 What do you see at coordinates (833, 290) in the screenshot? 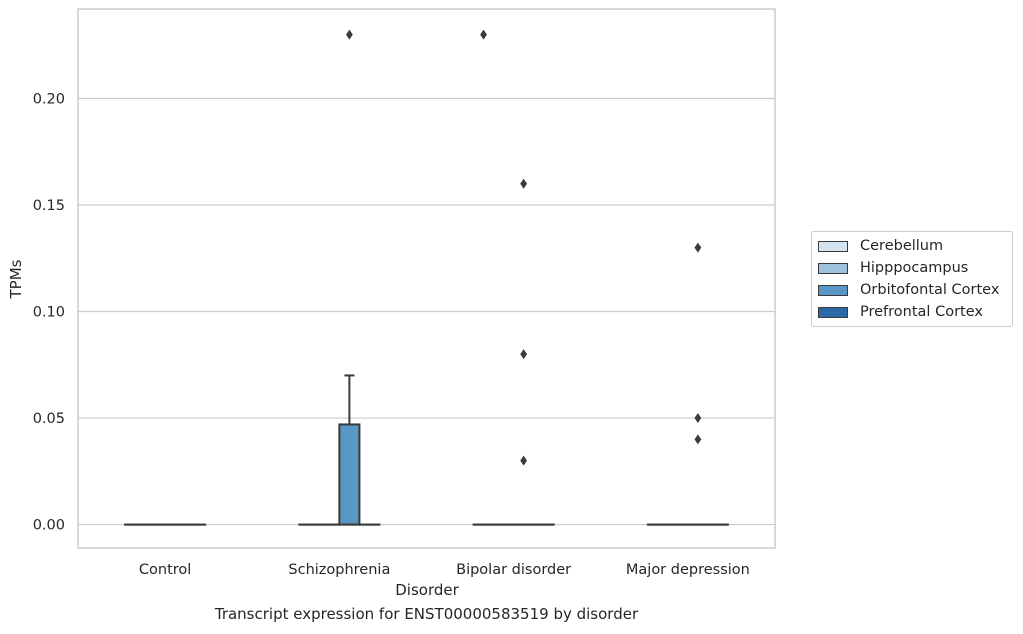
I see `legend-swatch-orbitofrontal-cortex` at bounding box center [833, 290].